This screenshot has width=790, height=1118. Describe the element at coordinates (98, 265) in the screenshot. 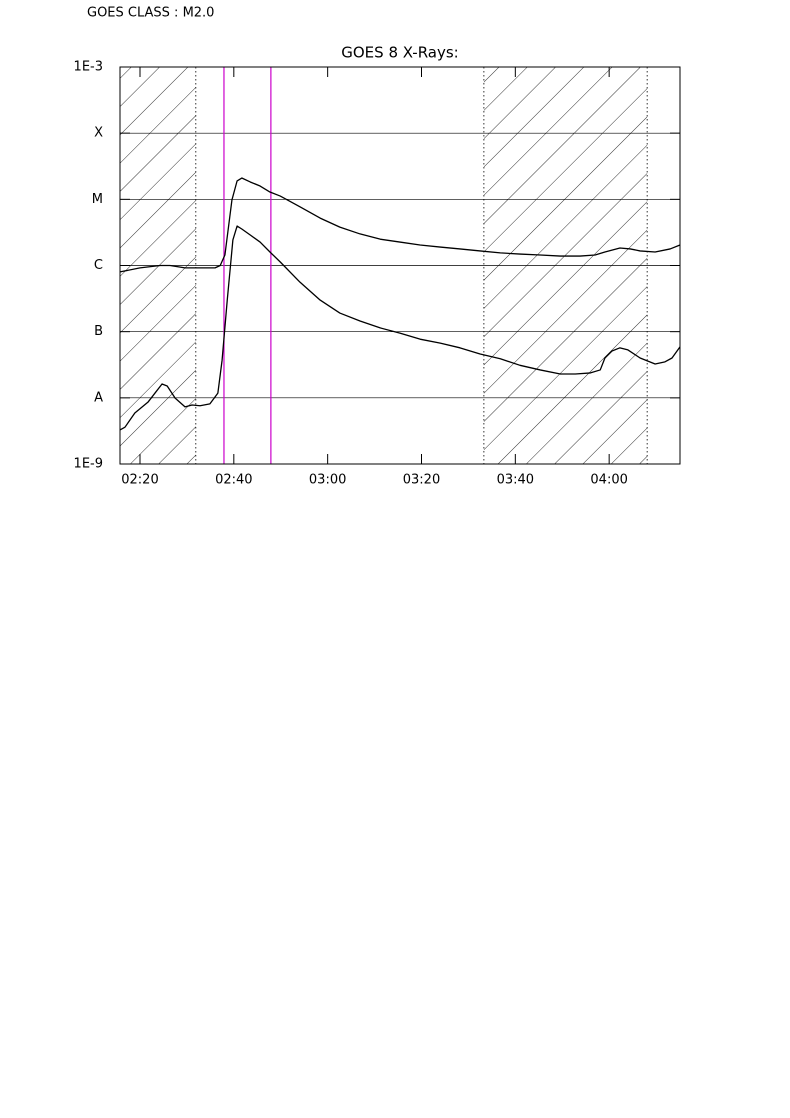

I see `y-tick-label: C` at that location.